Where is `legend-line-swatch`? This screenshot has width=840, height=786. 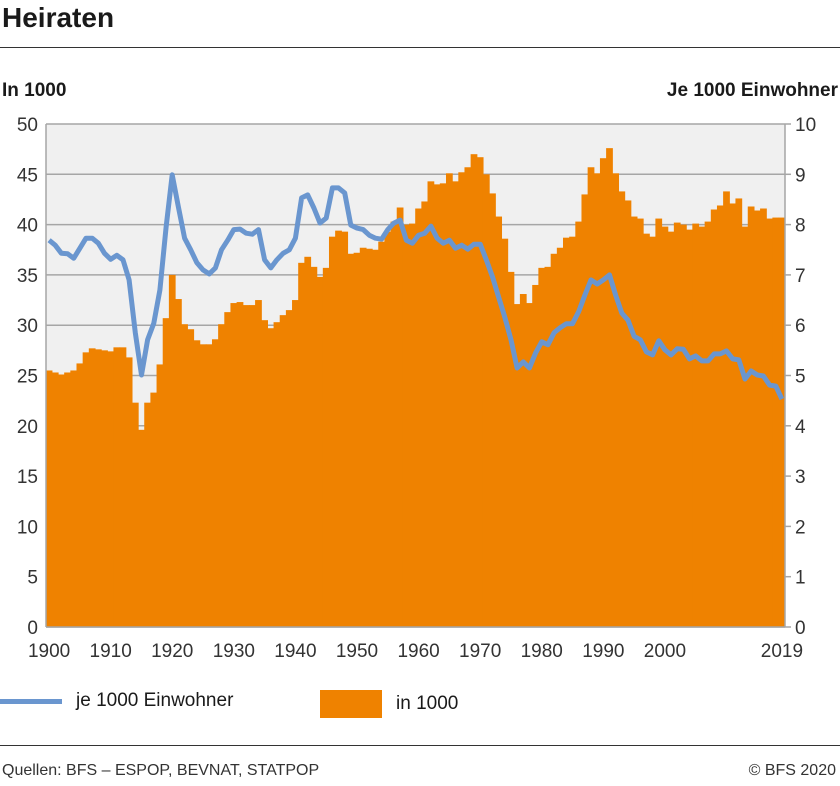
legend-line-swatch is located at coordinates (31, 701).